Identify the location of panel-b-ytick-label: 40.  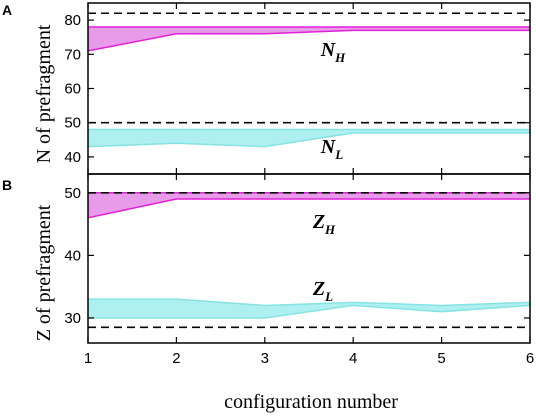
(72, 255).